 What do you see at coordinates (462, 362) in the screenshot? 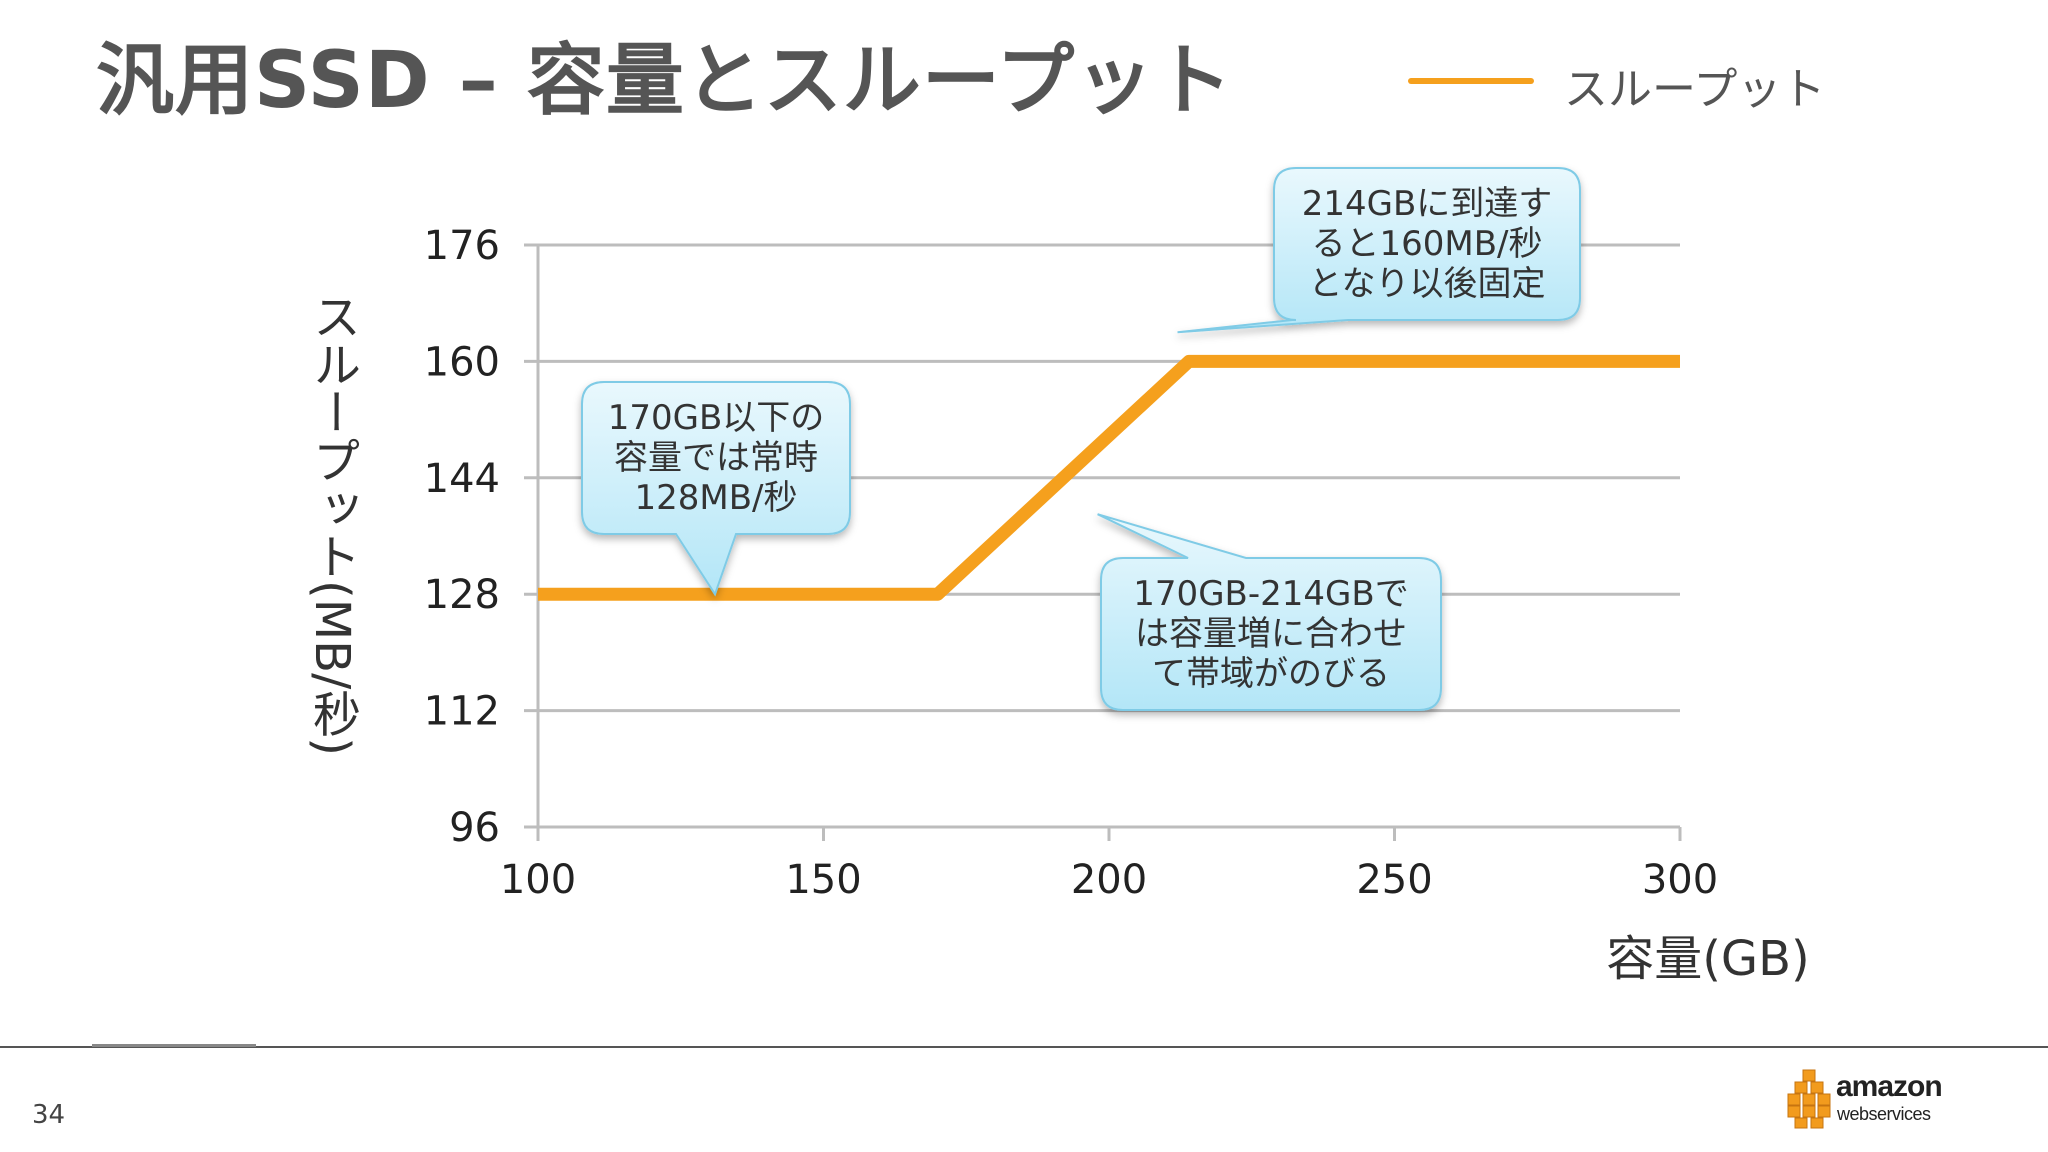
I see `y-tick-label: 160` at bounding box center [462, 362].